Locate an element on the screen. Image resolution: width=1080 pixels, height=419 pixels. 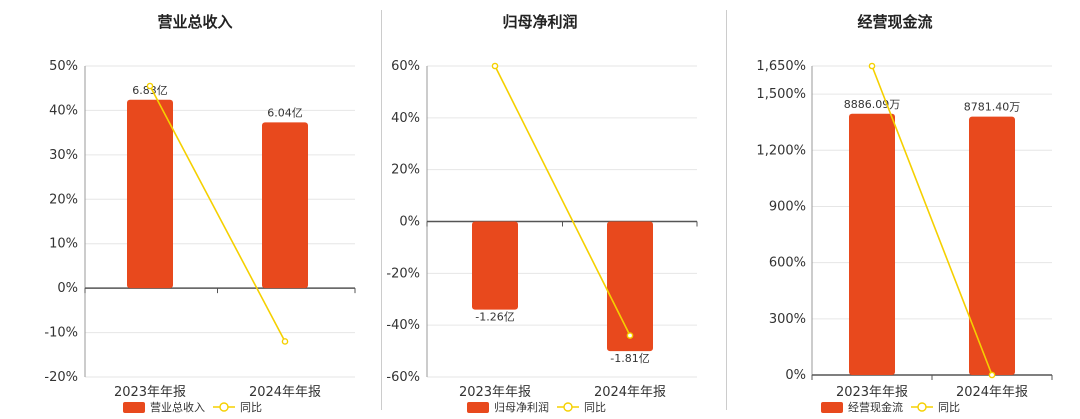
y-tick-label: 30% is located at coordinates (63, 155).